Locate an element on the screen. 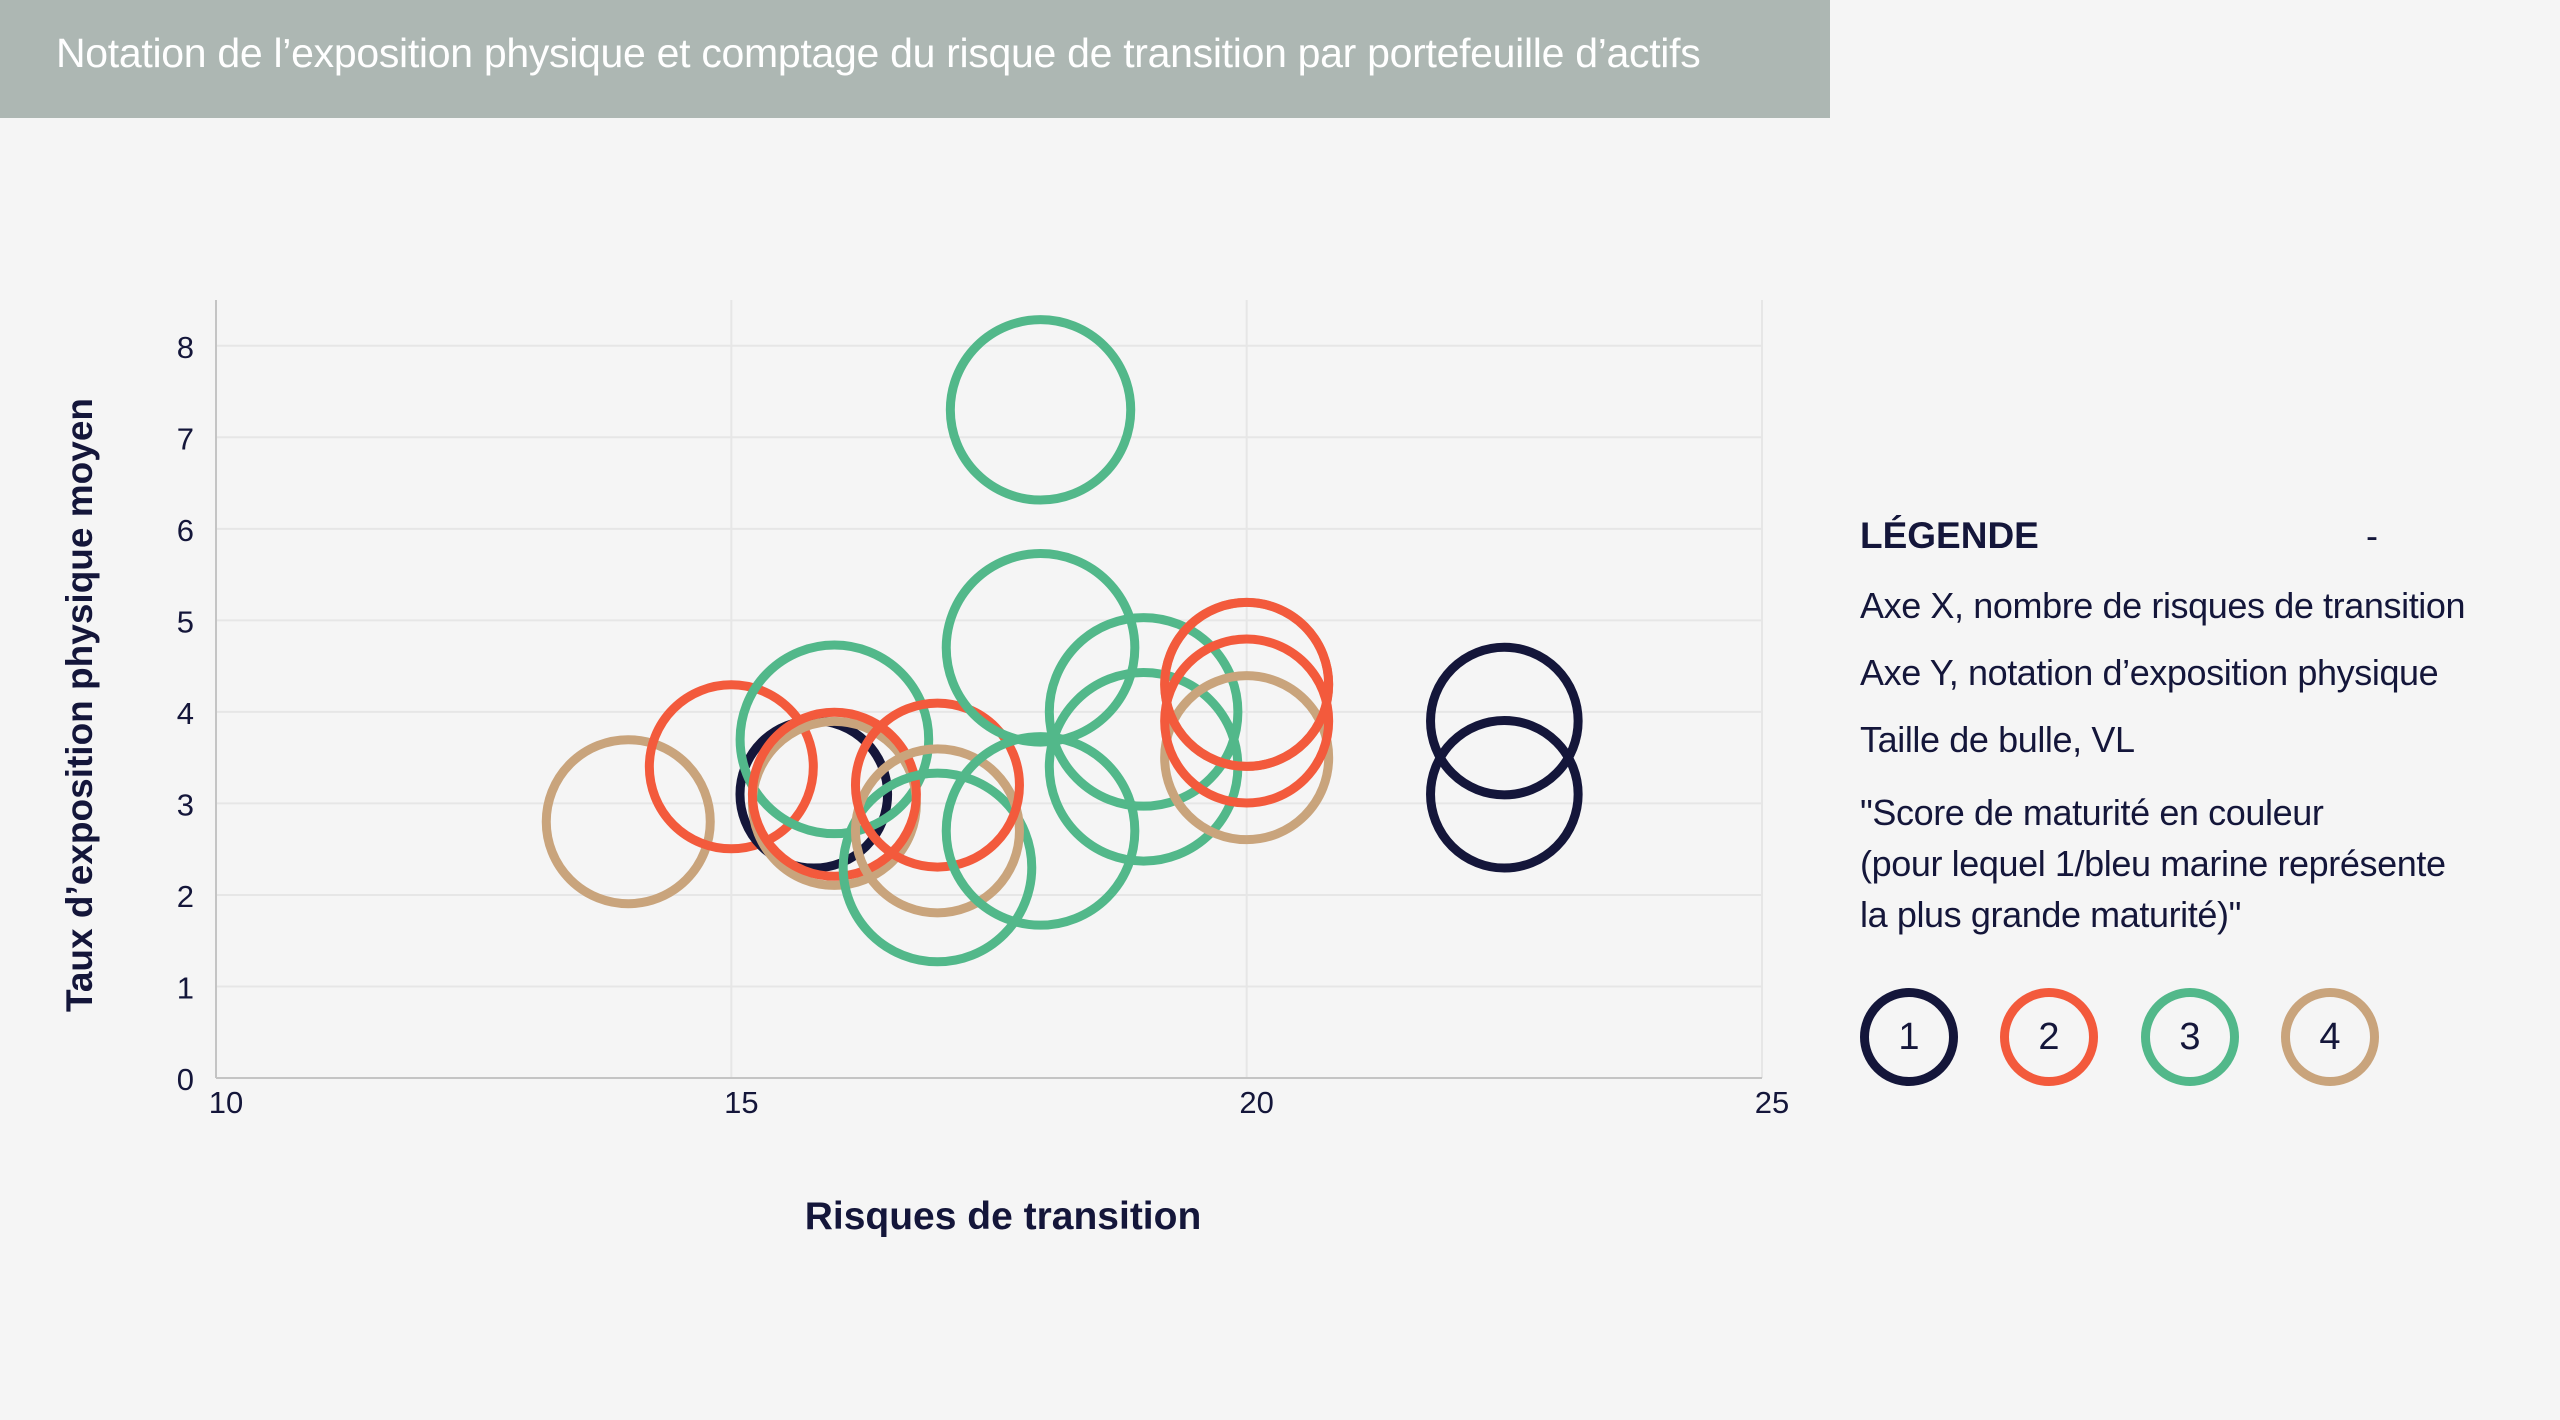 Image resolution: width=2560 pixels, height=1420 pixels. y-tick-label: 7 is located at coordinates (185, 438).